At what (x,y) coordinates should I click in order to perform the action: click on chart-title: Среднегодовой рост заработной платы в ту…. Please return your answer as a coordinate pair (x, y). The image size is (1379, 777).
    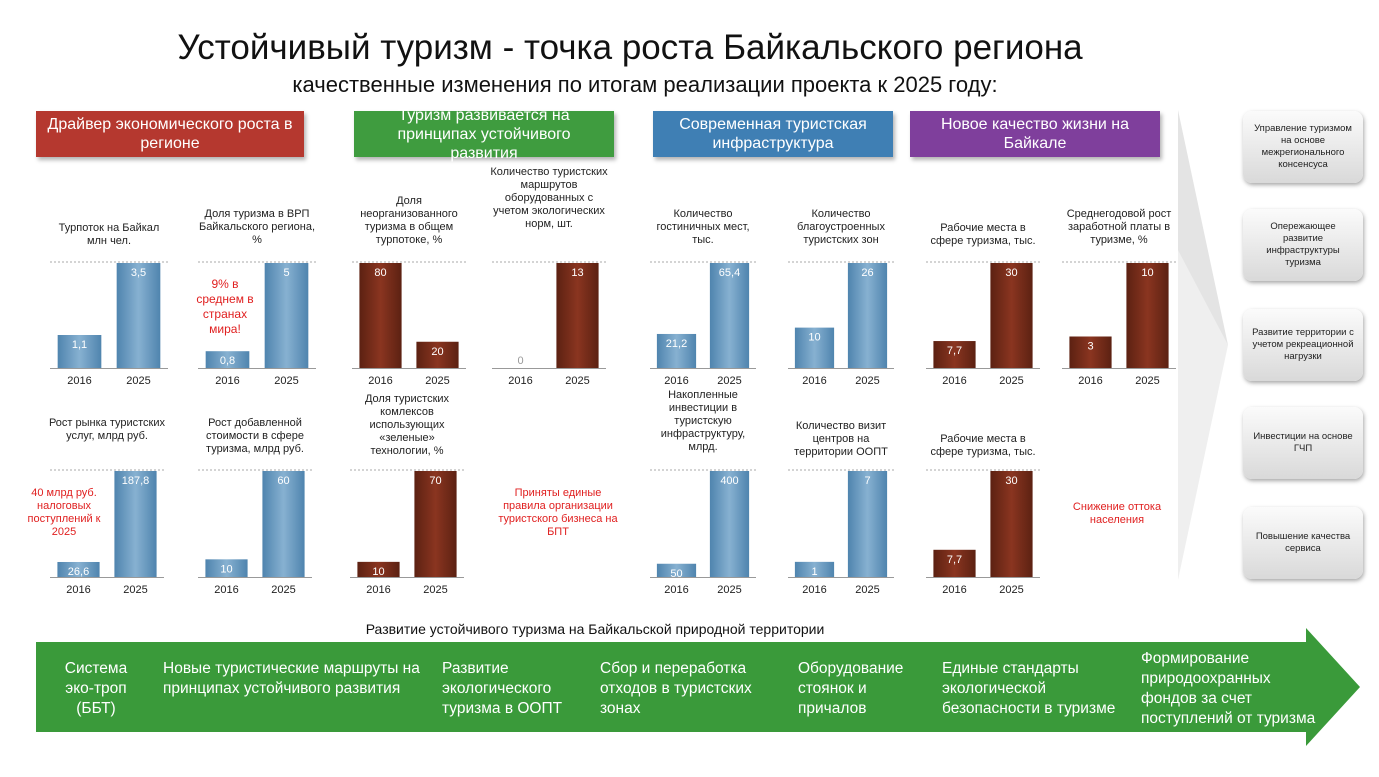
    Looking at the image, I should click on (1119, 227).